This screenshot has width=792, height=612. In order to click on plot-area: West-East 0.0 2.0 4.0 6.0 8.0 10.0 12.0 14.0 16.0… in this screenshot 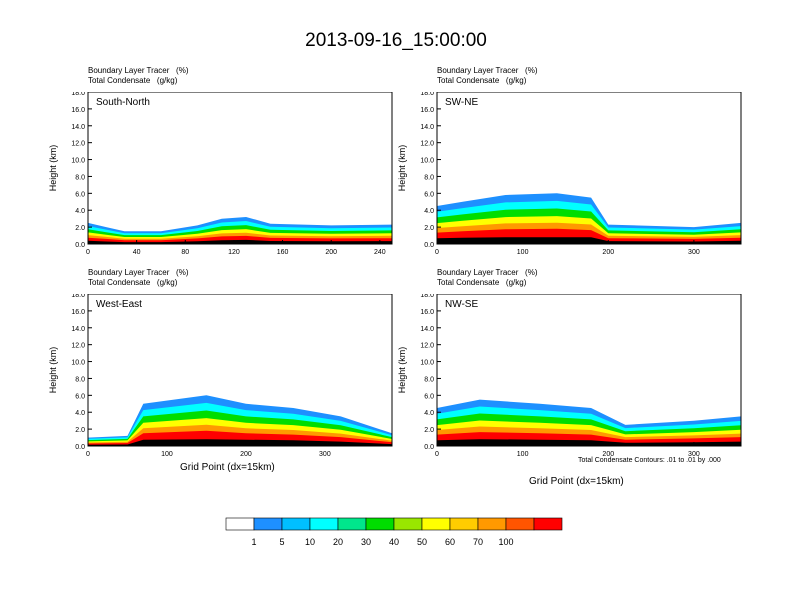, I will do `click(220, 376)`.